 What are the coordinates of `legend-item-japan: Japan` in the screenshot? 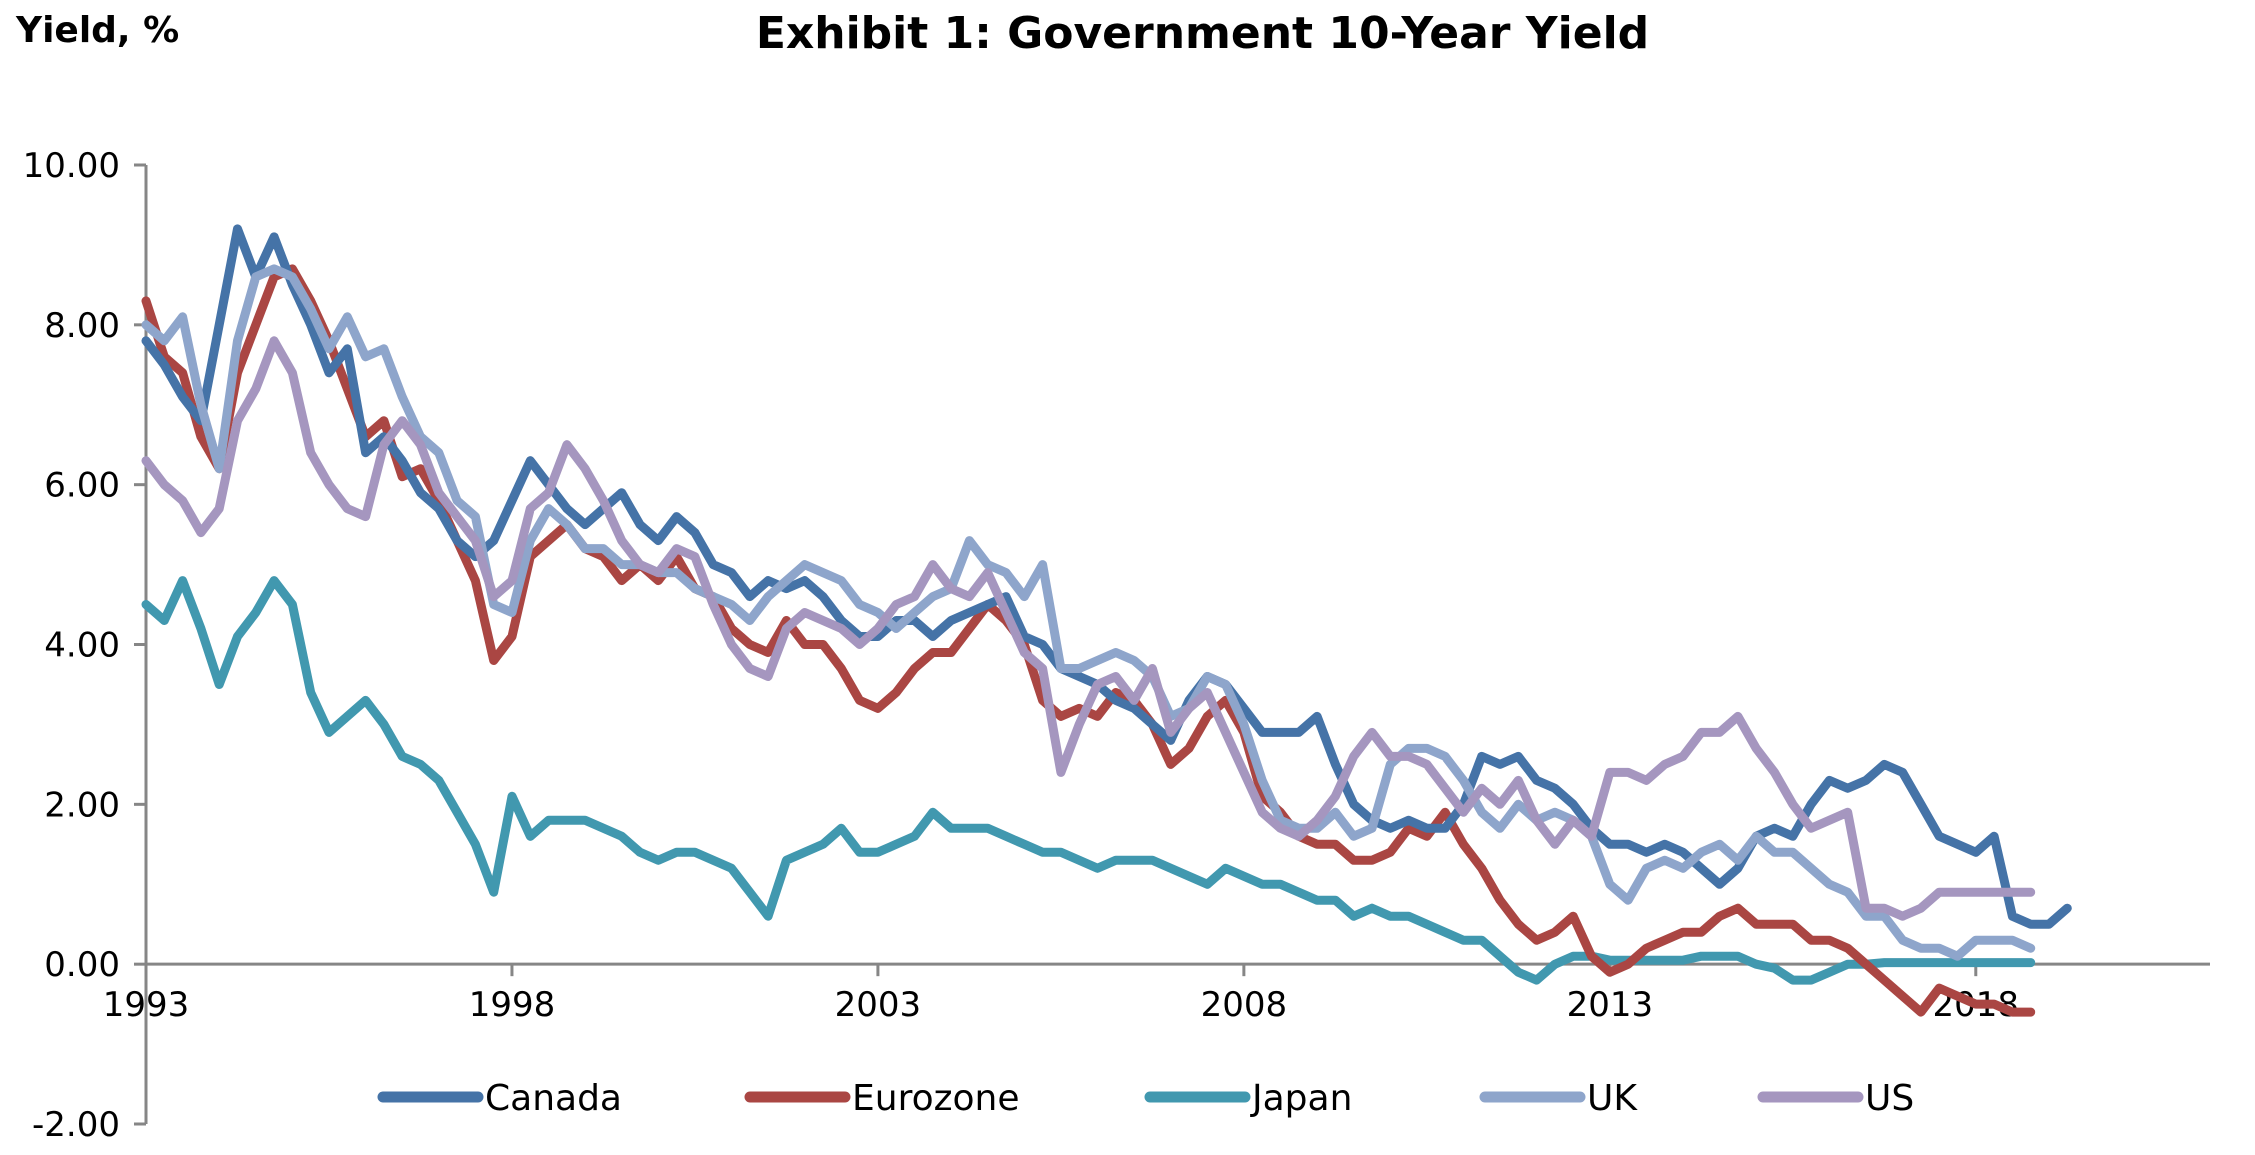 It's located at (1248, 1098).